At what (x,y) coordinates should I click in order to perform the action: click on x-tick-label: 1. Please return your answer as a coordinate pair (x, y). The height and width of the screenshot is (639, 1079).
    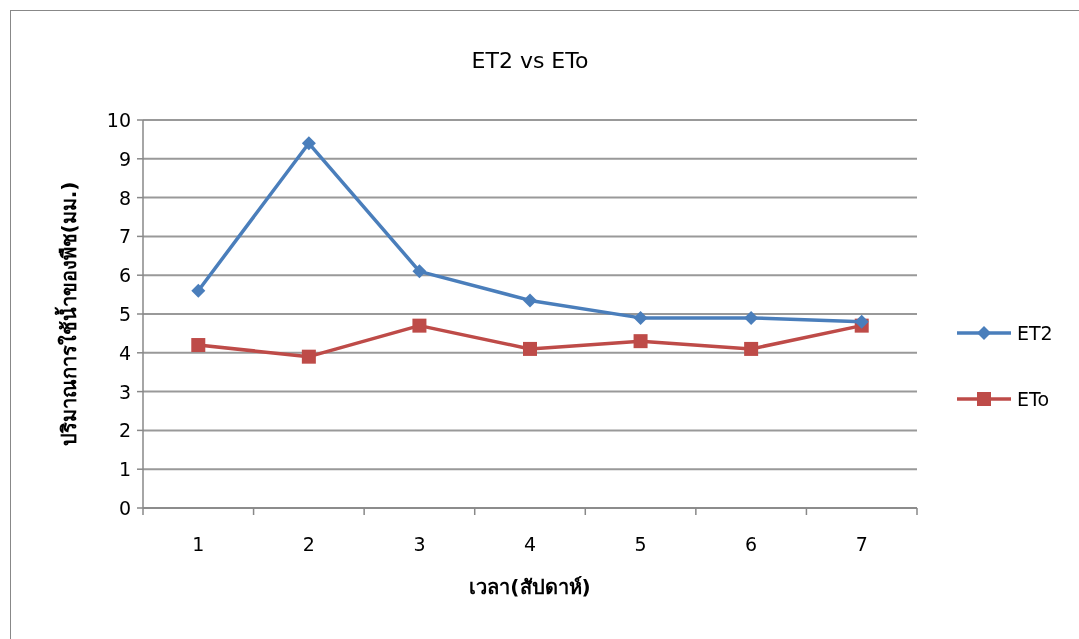
    Looking at the image, I should click on (198, 544).